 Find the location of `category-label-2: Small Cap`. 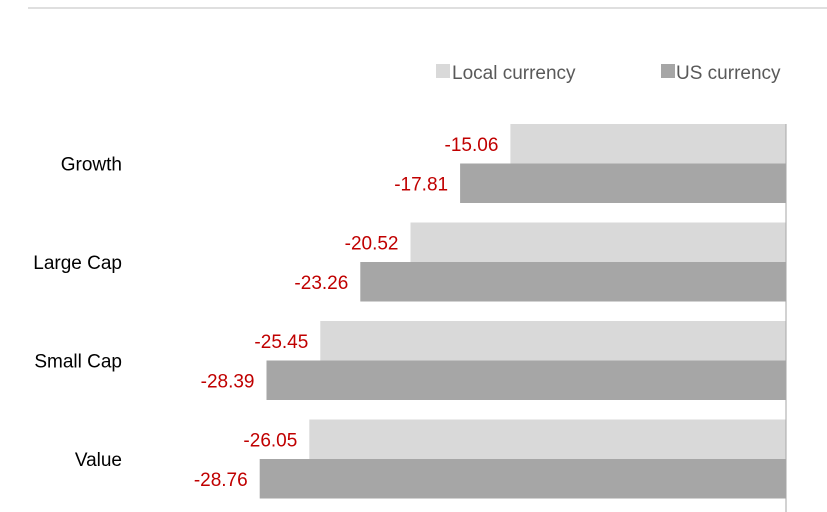

category-label-2: Small Cap is located at coordinates (78, 362).